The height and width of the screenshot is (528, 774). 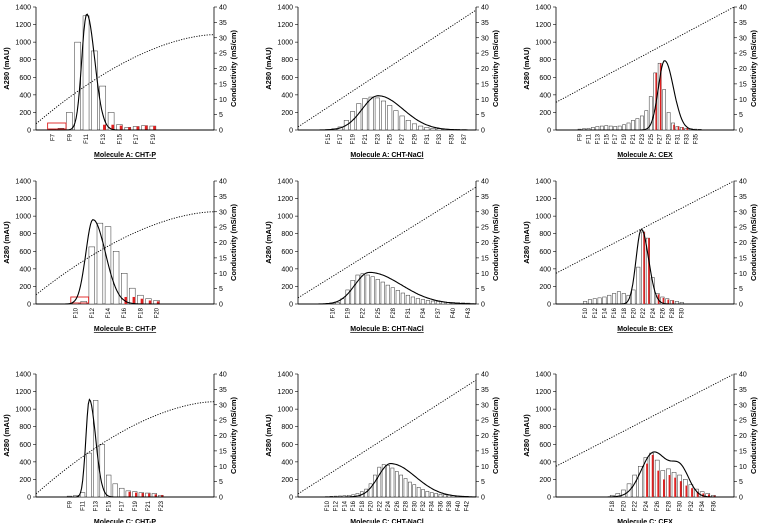 I want to click on chart-title: Molecule B: CHT-P, so click(x=125, y=329).